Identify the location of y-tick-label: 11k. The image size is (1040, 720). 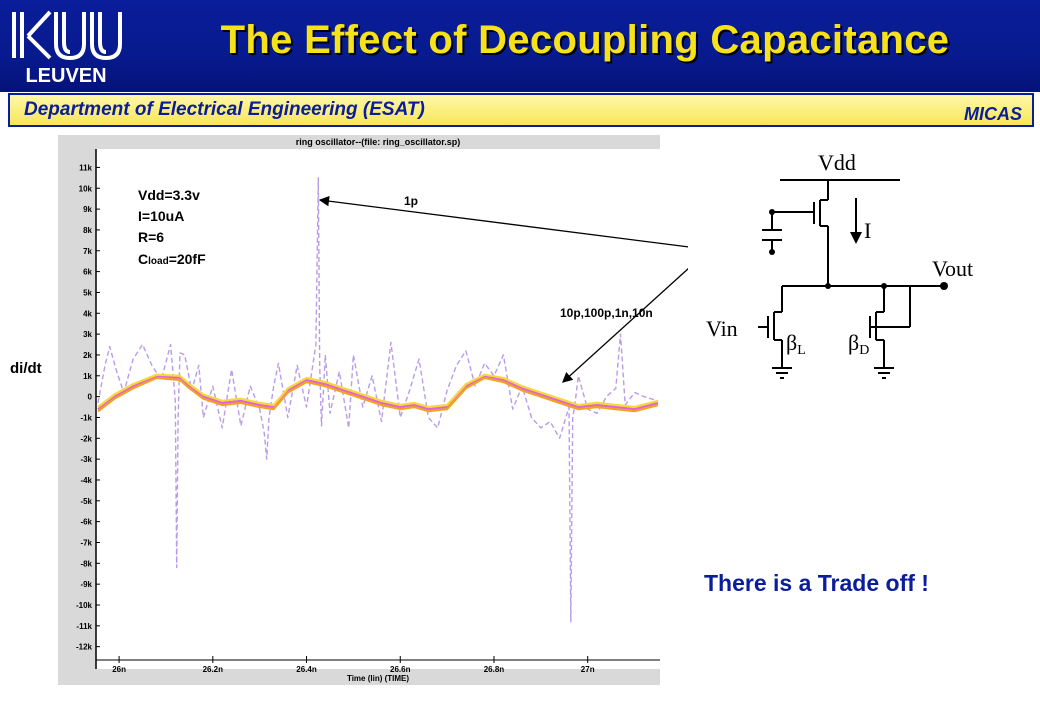
(85, 167).